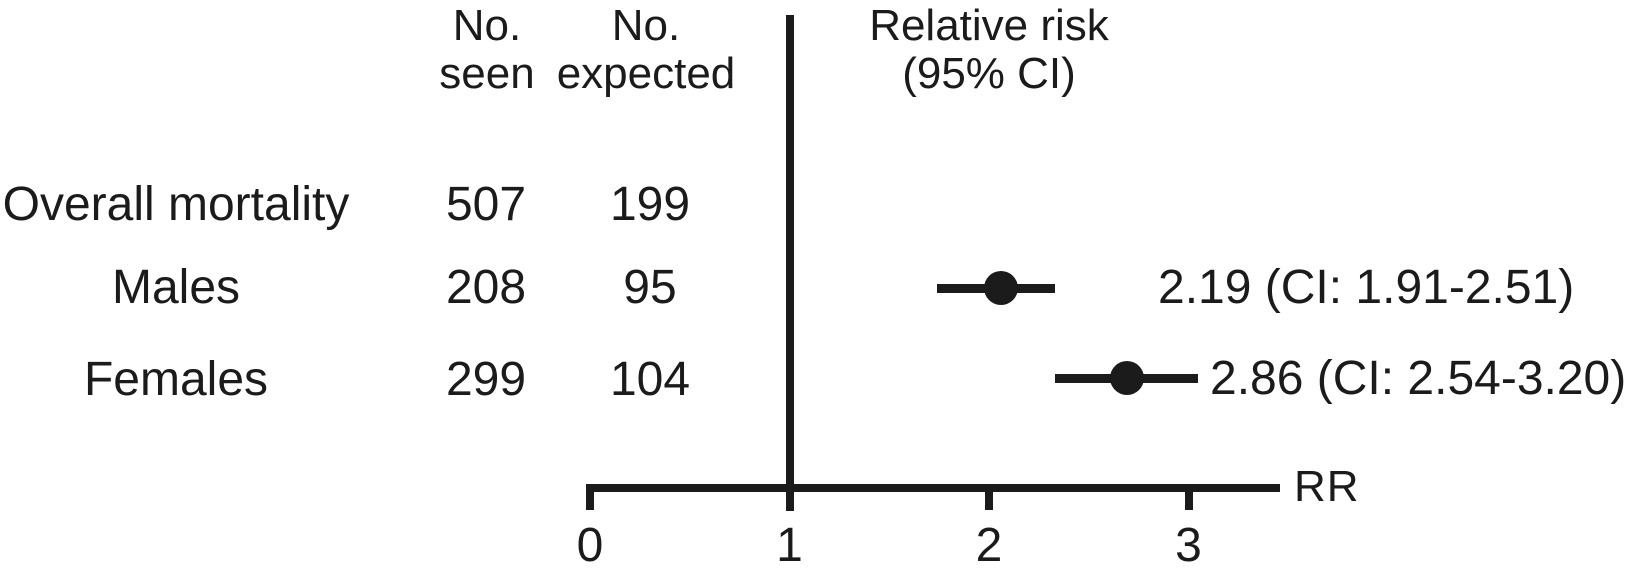 This screenshot has width=1643, height=585. What do you see at coordinates (486, 287) in the screenshot?
I see `row-males-no-seen: 208` at bounding box center [486, 287].